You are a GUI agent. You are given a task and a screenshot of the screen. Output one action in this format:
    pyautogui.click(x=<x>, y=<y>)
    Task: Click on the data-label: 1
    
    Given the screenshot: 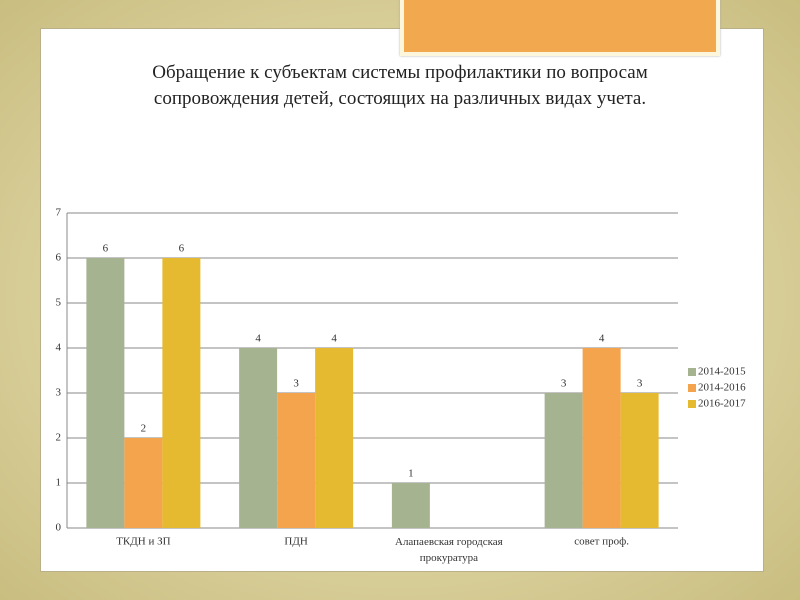 What is the action you would take?
    pyautogui.click(x=411, y=474)
    